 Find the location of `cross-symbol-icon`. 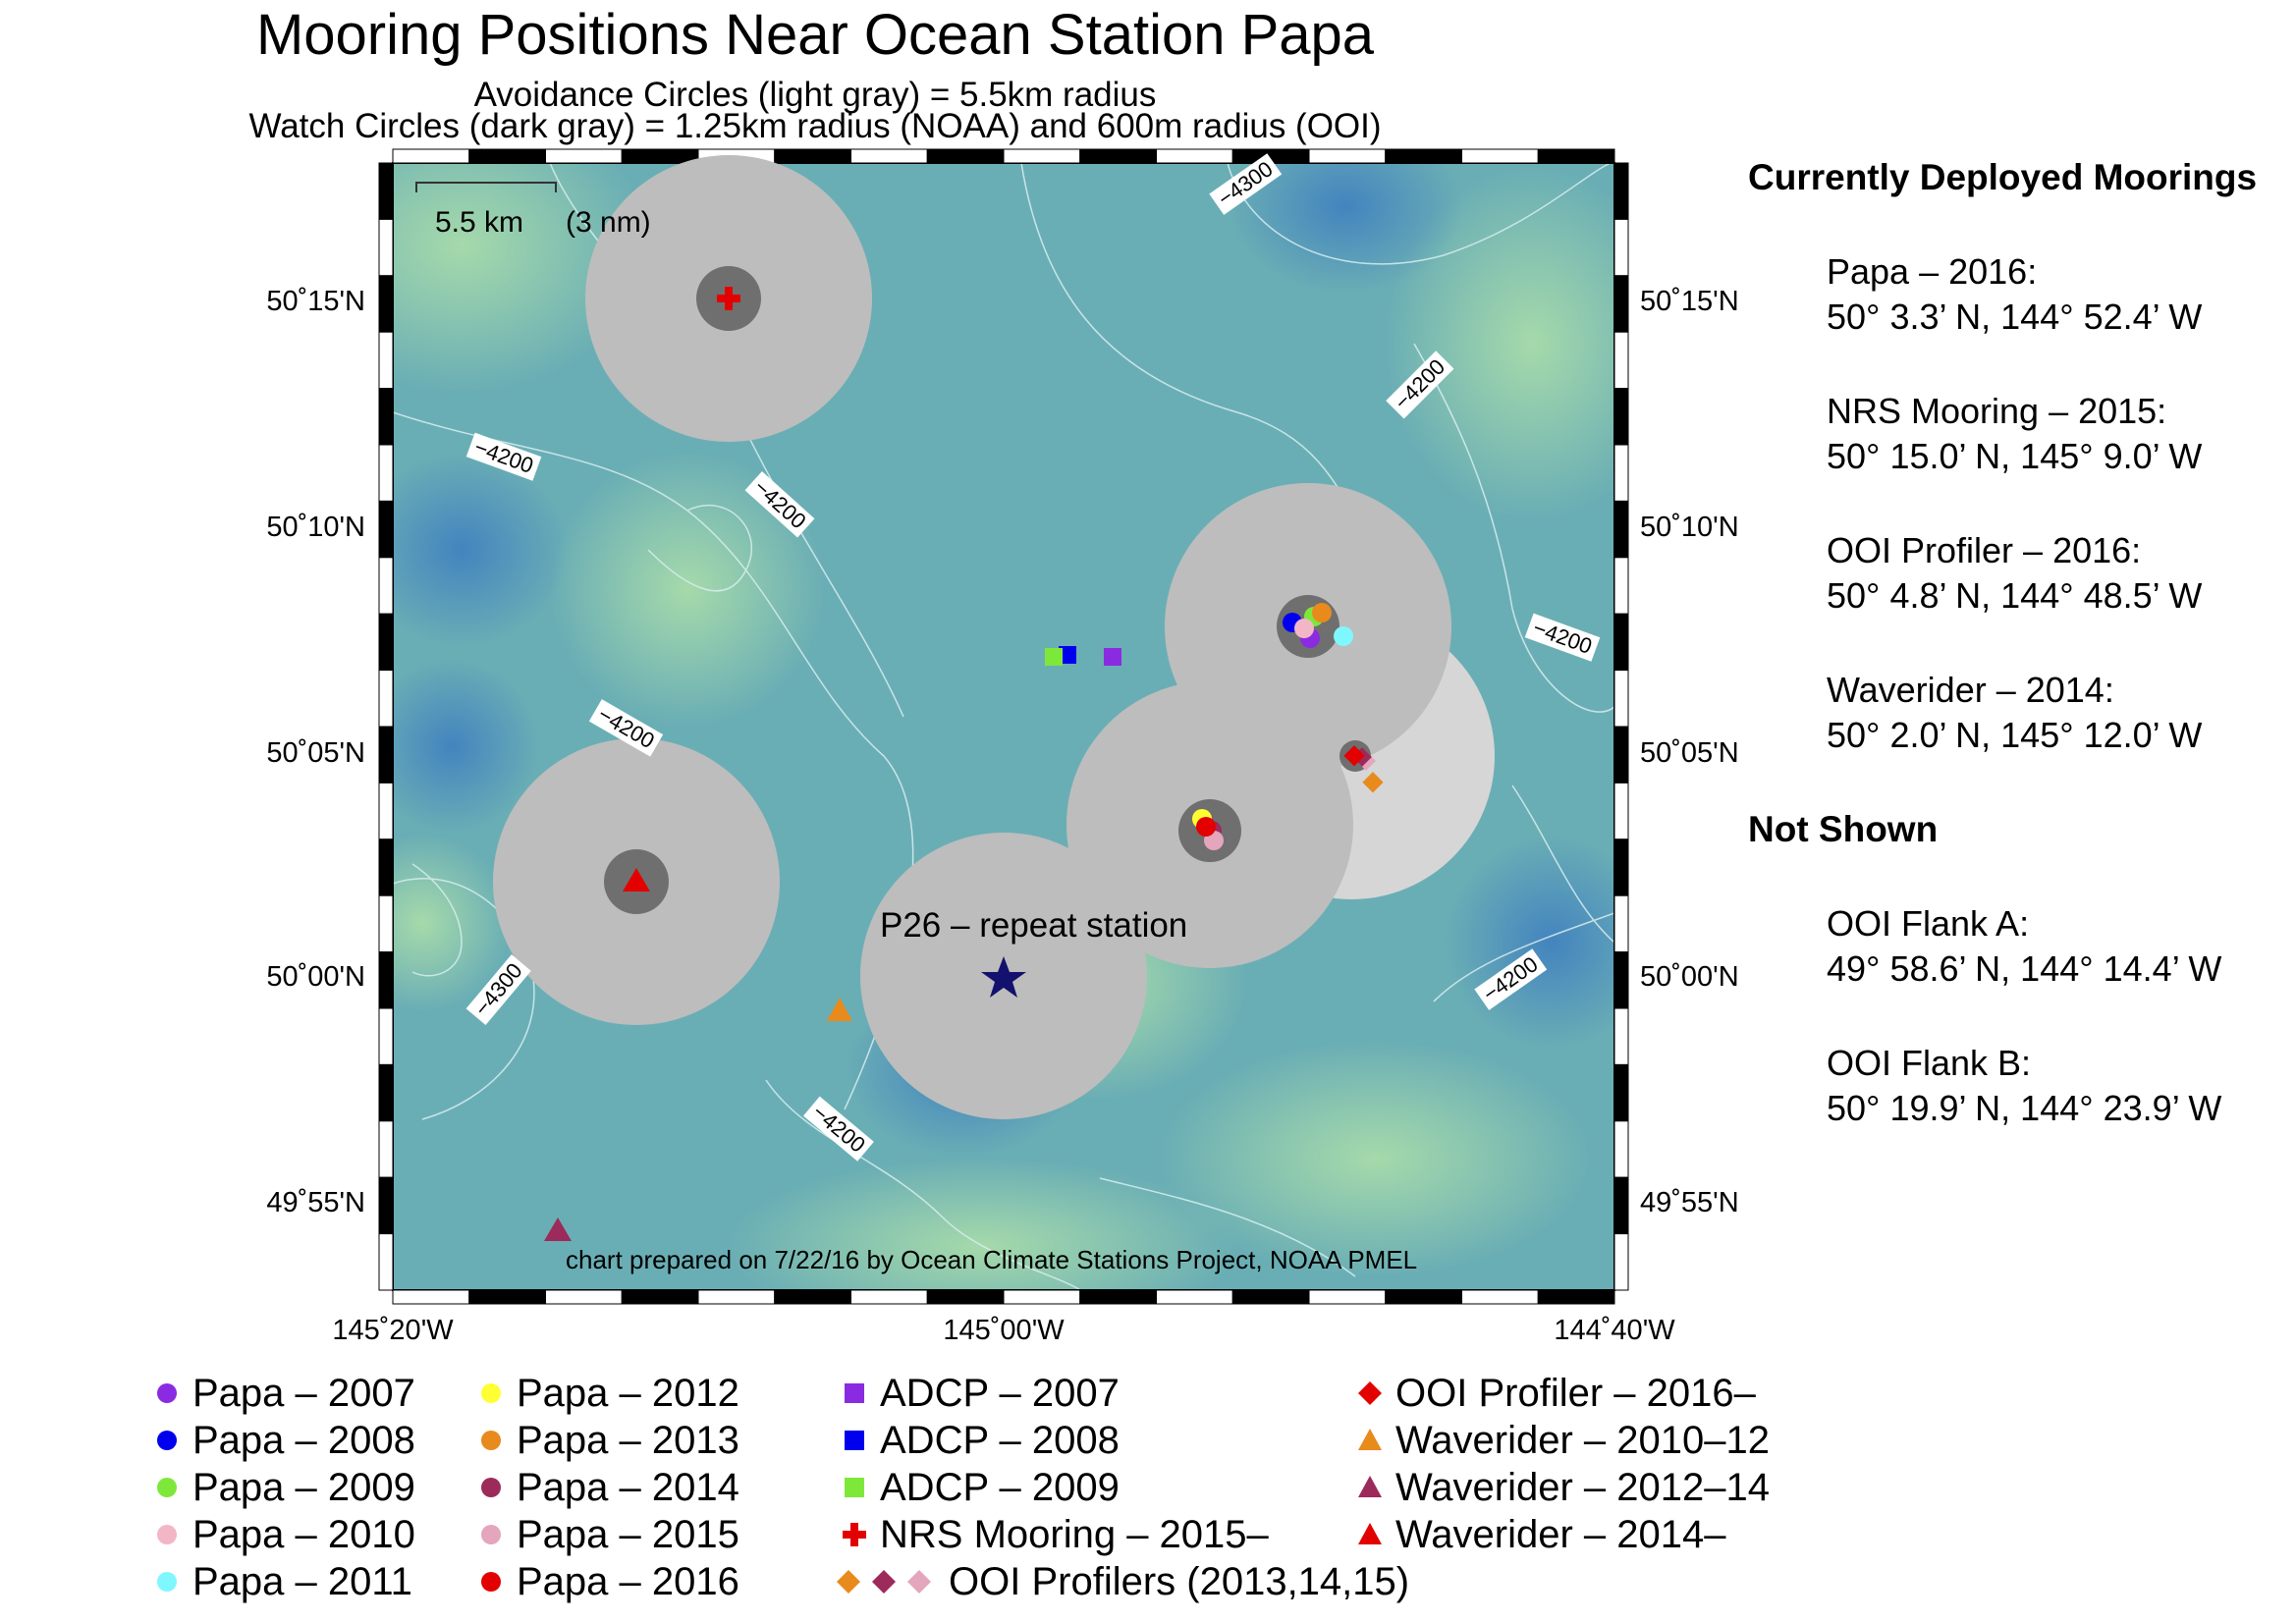

cross-symbol-icon is located at coordinates (854, 1534).